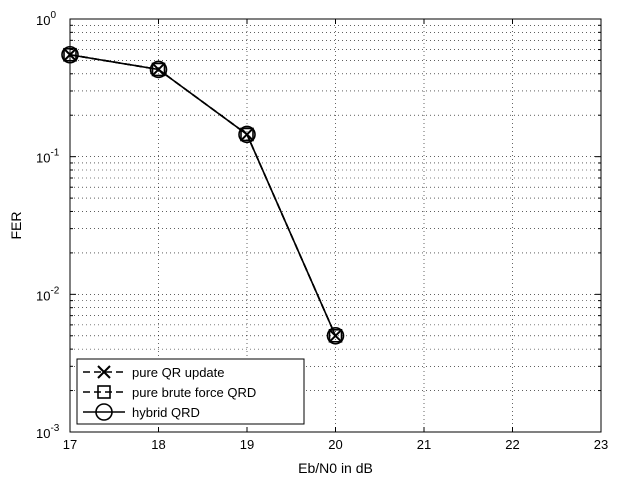 This screenshot has height=479, width=623. What do you see at coordinates (178, 372) in the screenshot?
I see `legend-label: pure QR update` at bounding box center [178, 372].